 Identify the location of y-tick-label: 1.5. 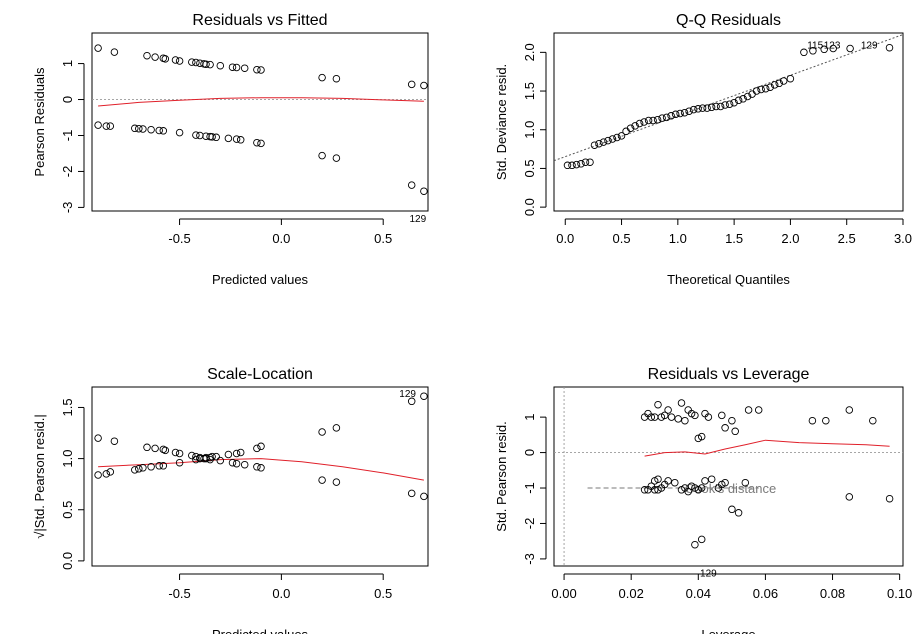
(67, 407).